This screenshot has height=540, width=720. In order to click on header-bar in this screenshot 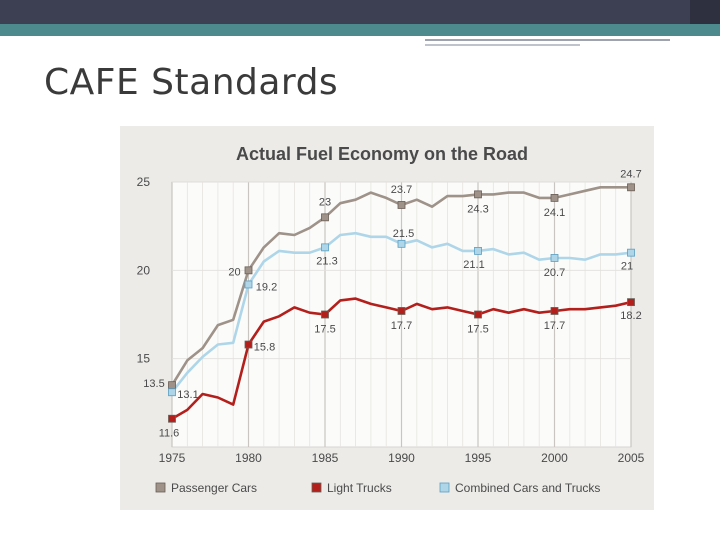, I will do `click(360, 12)`.